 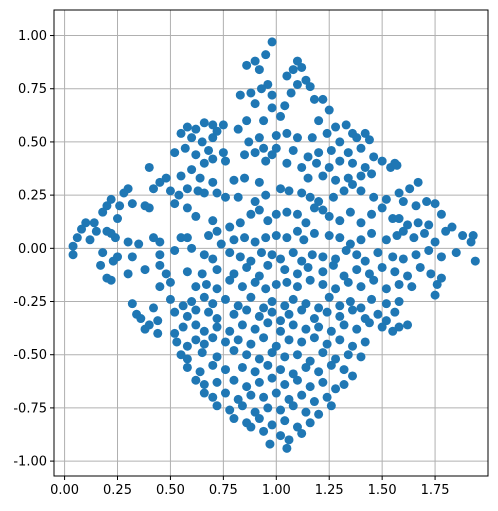 What do you see at coordinates (30, 408) in the screenshot?
I see `y-tick-label: -0.75` at bounding box center [30, 408].